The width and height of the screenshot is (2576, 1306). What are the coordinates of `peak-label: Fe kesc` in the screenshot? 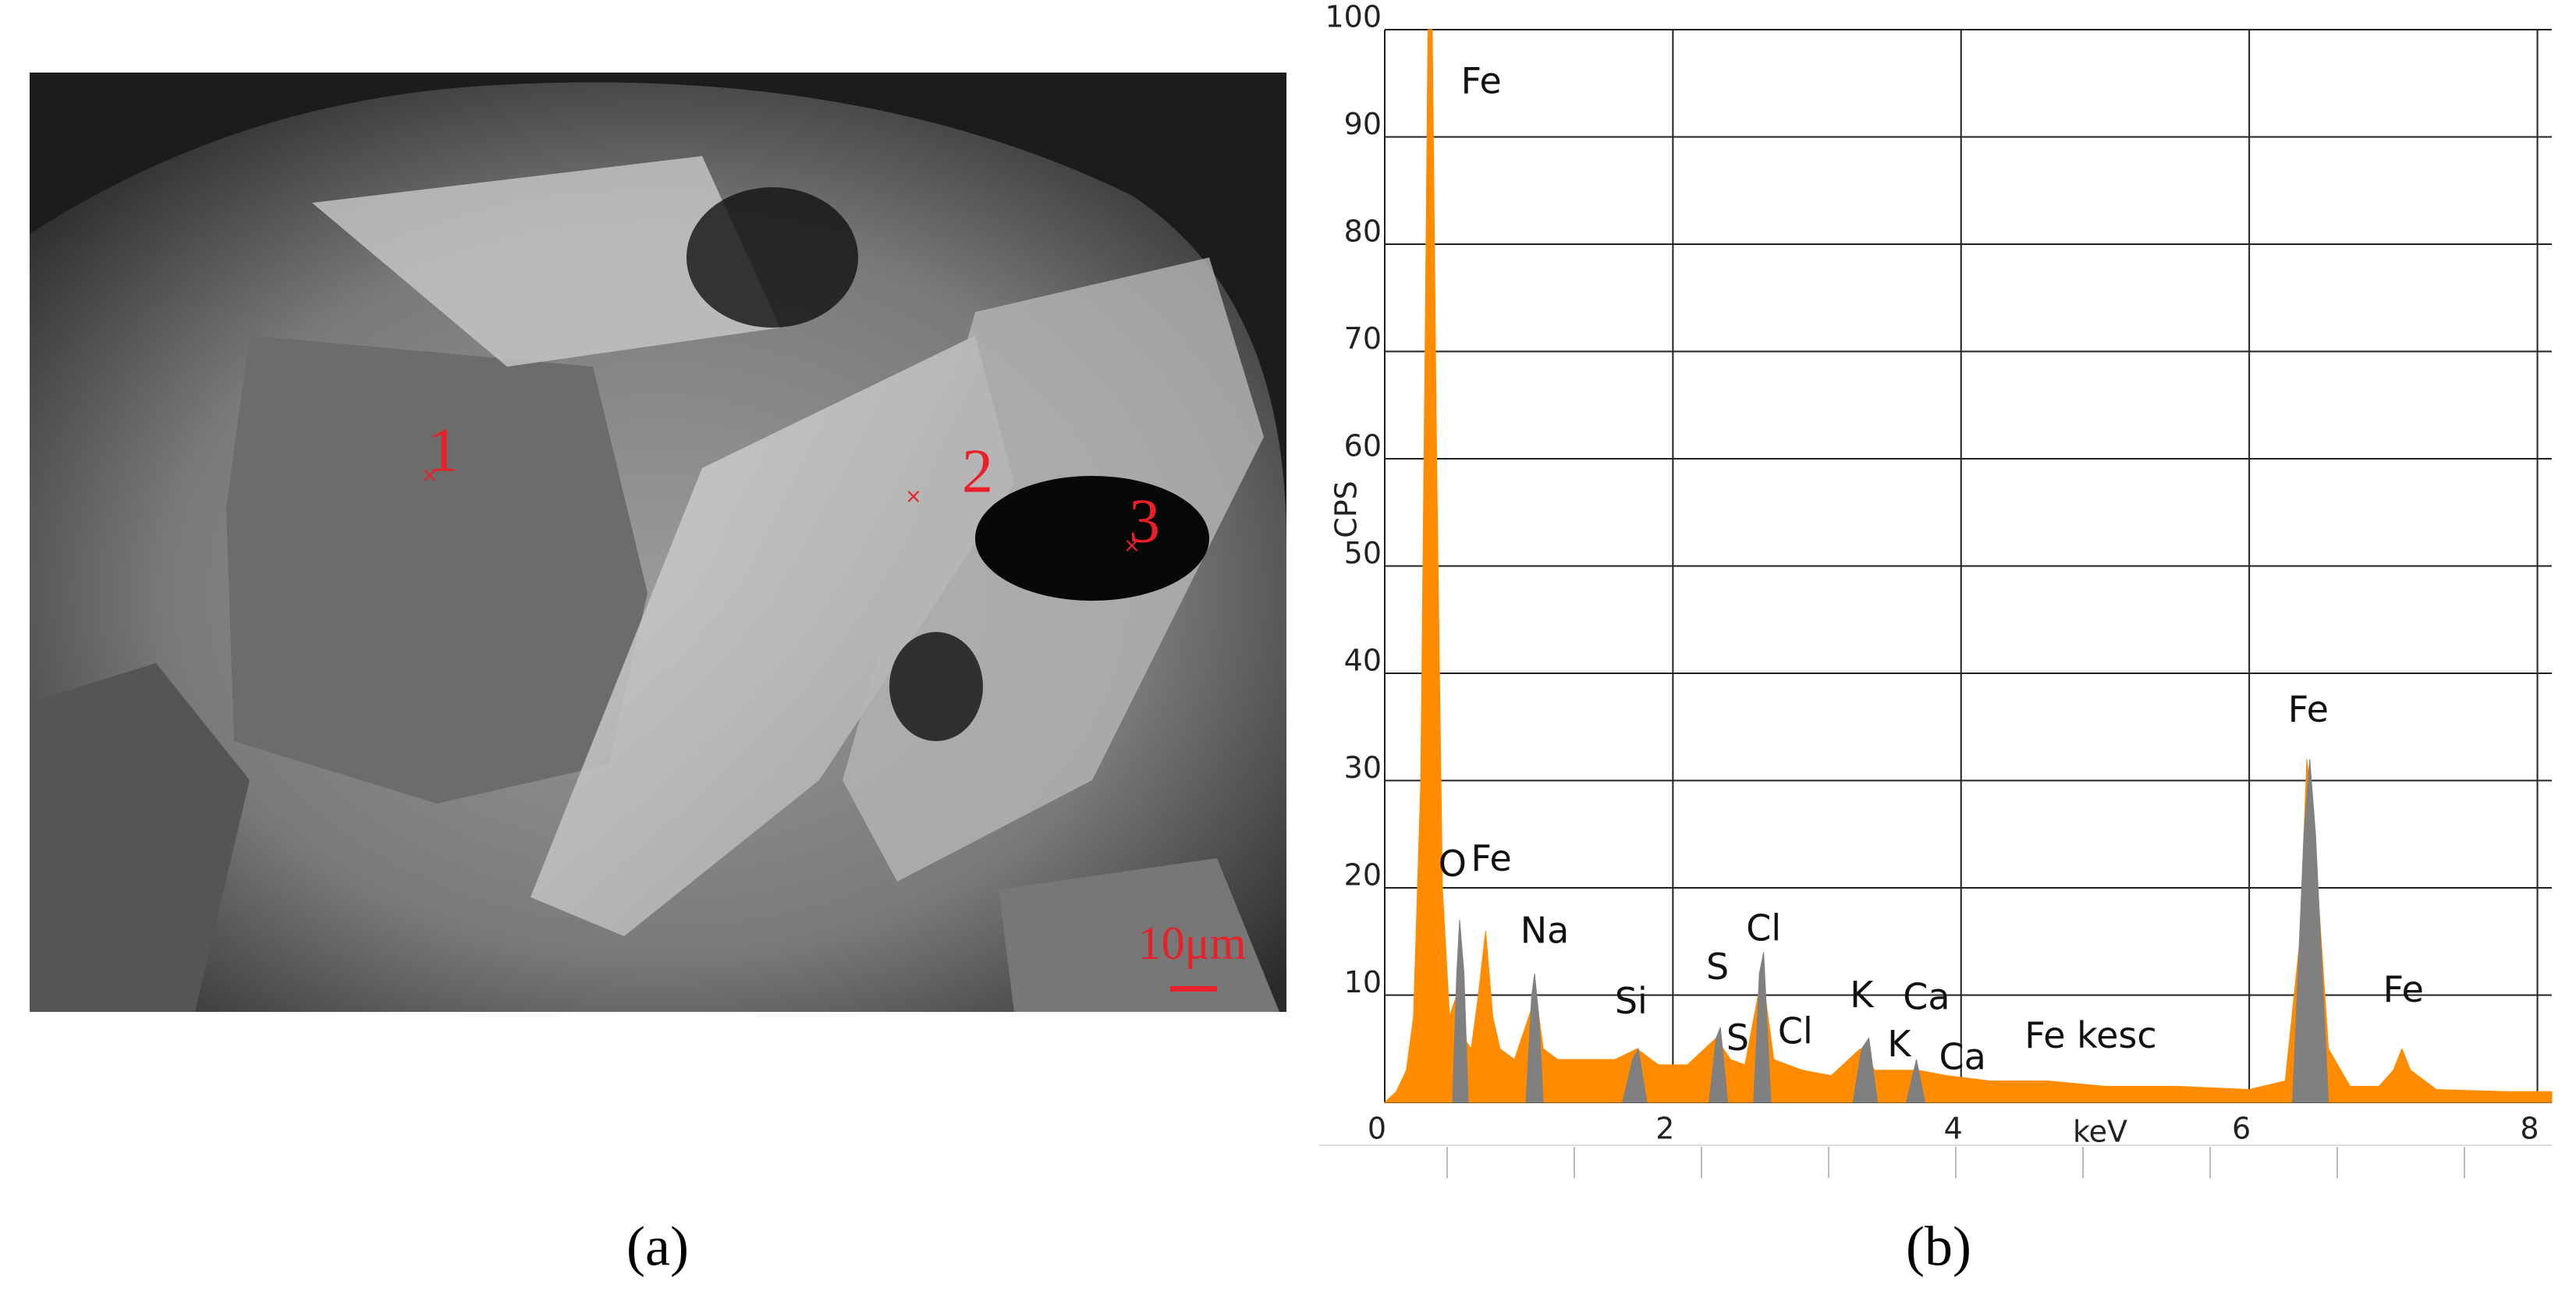 It's located at (2090, 1035).